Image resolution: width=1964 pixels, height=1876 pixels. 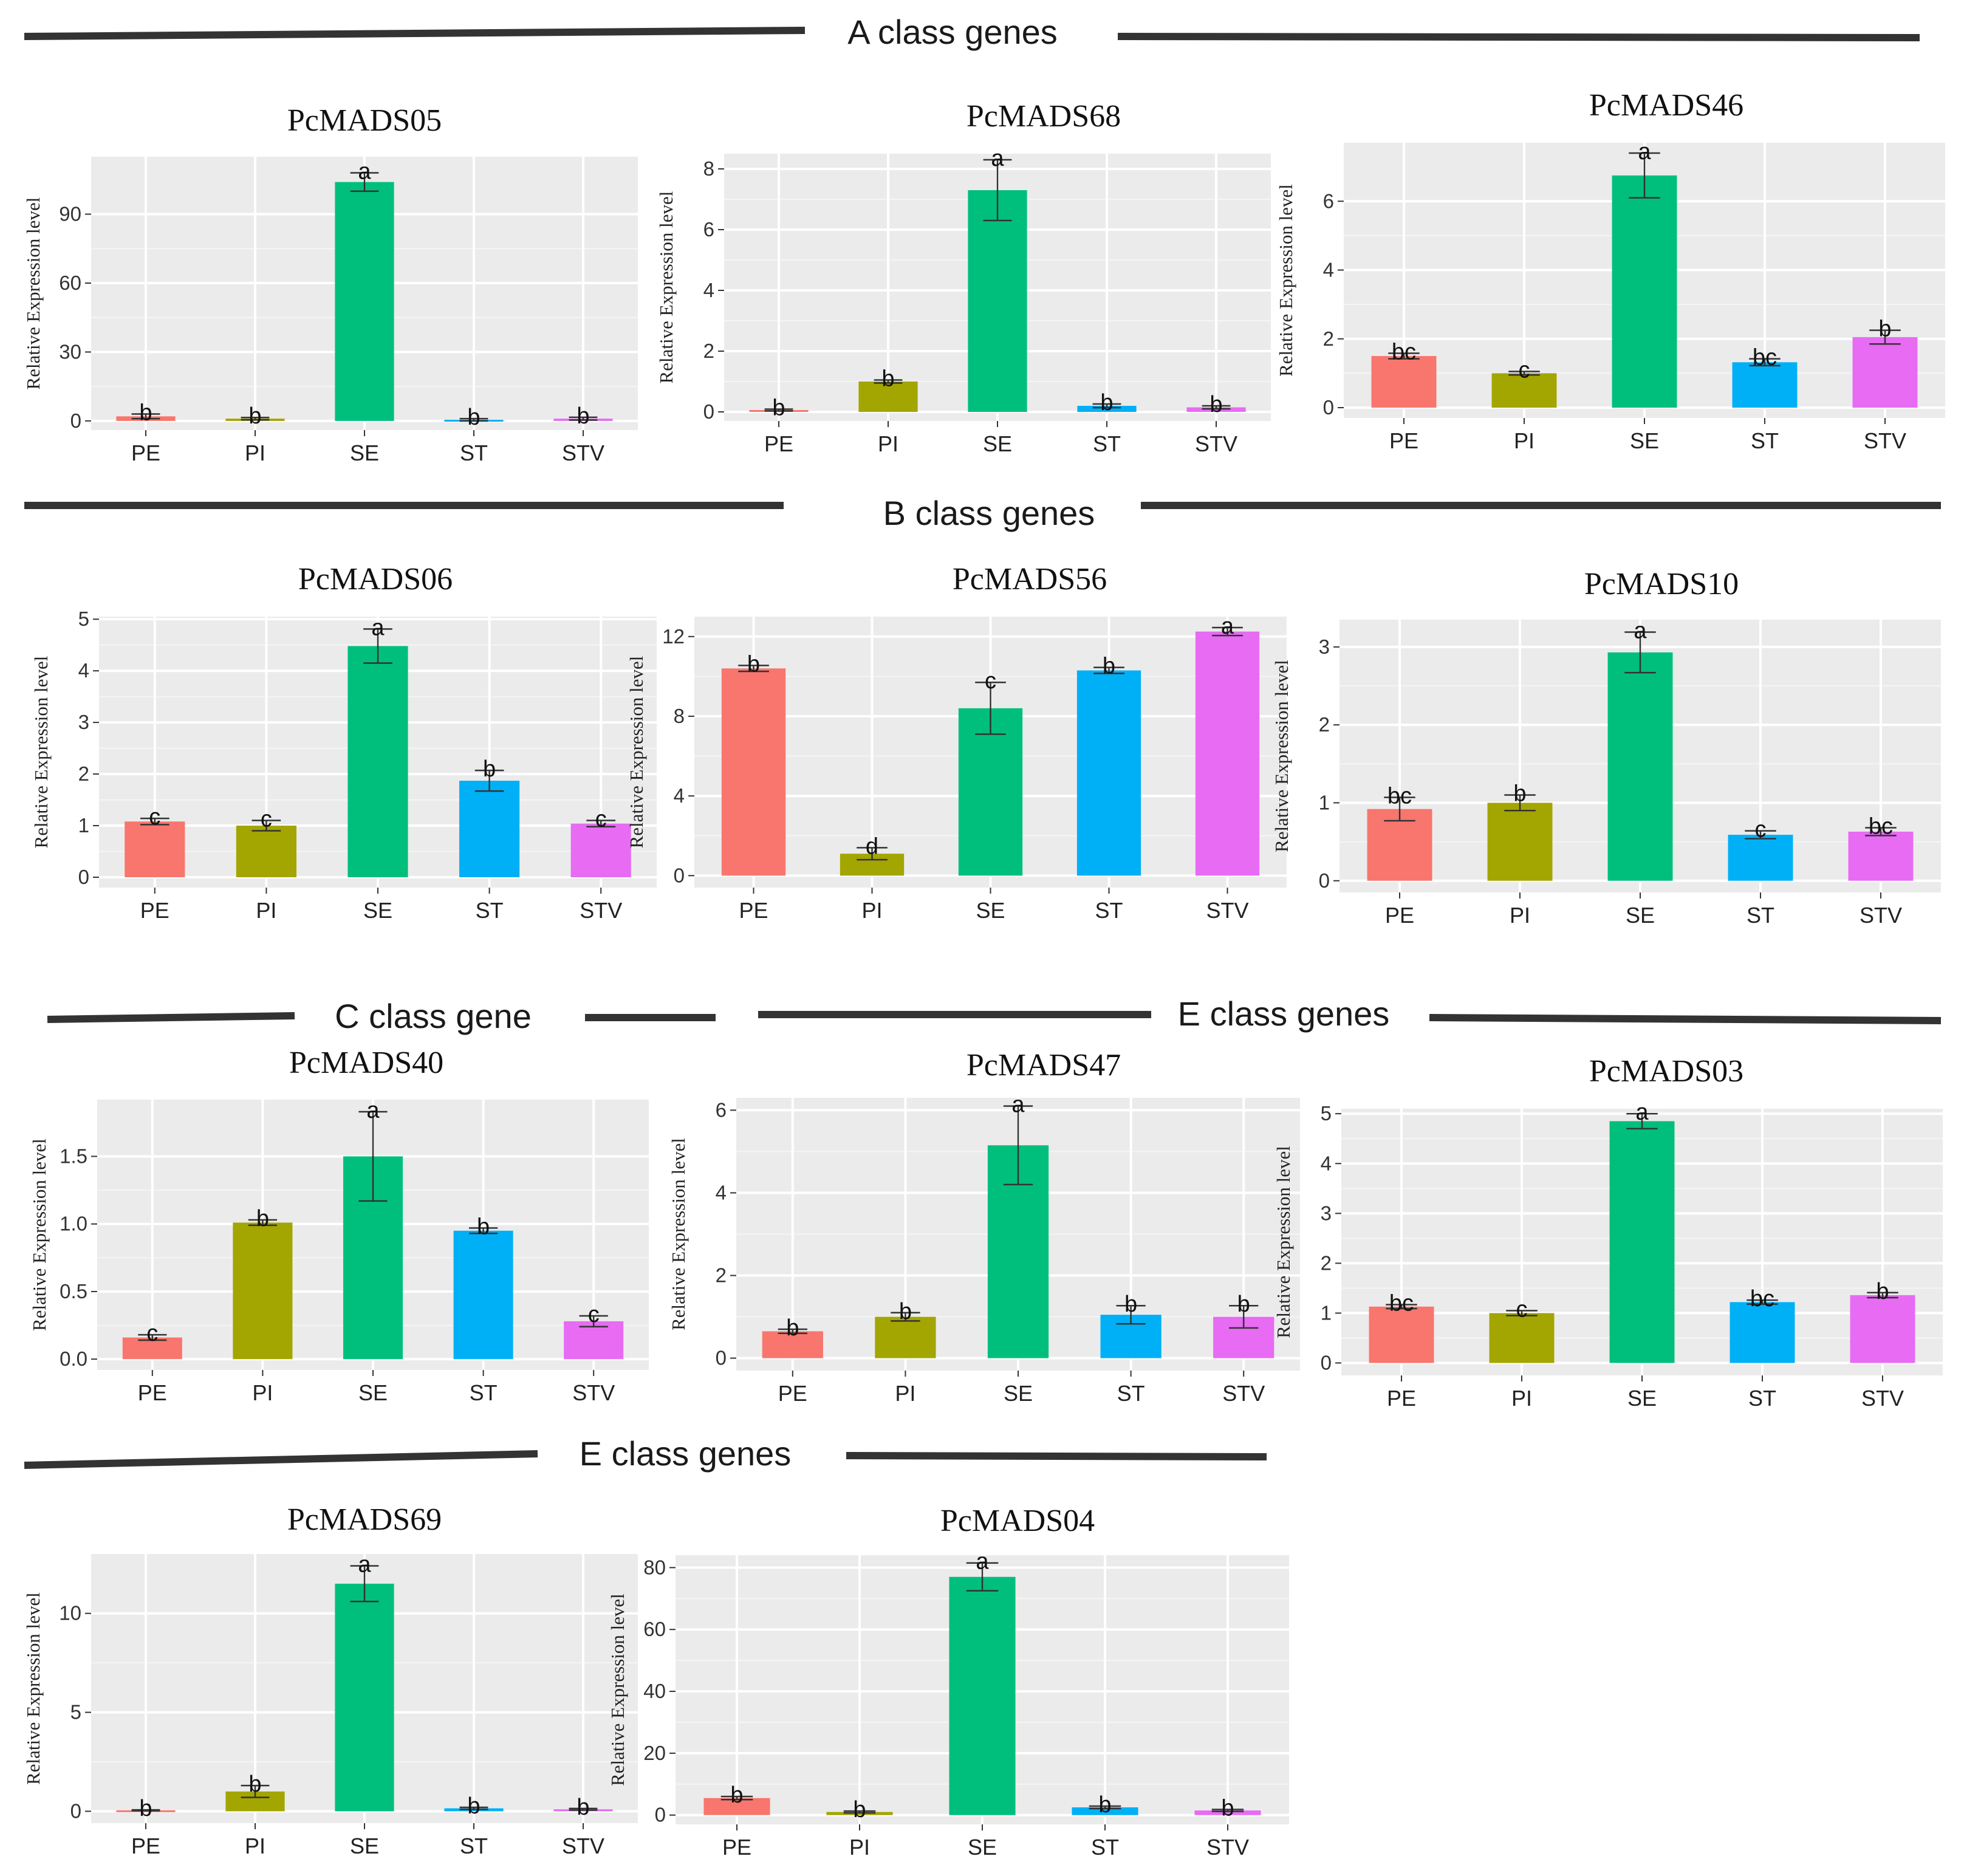 What do you see at coordinates (484, 1226) in the screenshot?
I see `pcmads40-sig-letter: b` at bounding box center [484, 1226].